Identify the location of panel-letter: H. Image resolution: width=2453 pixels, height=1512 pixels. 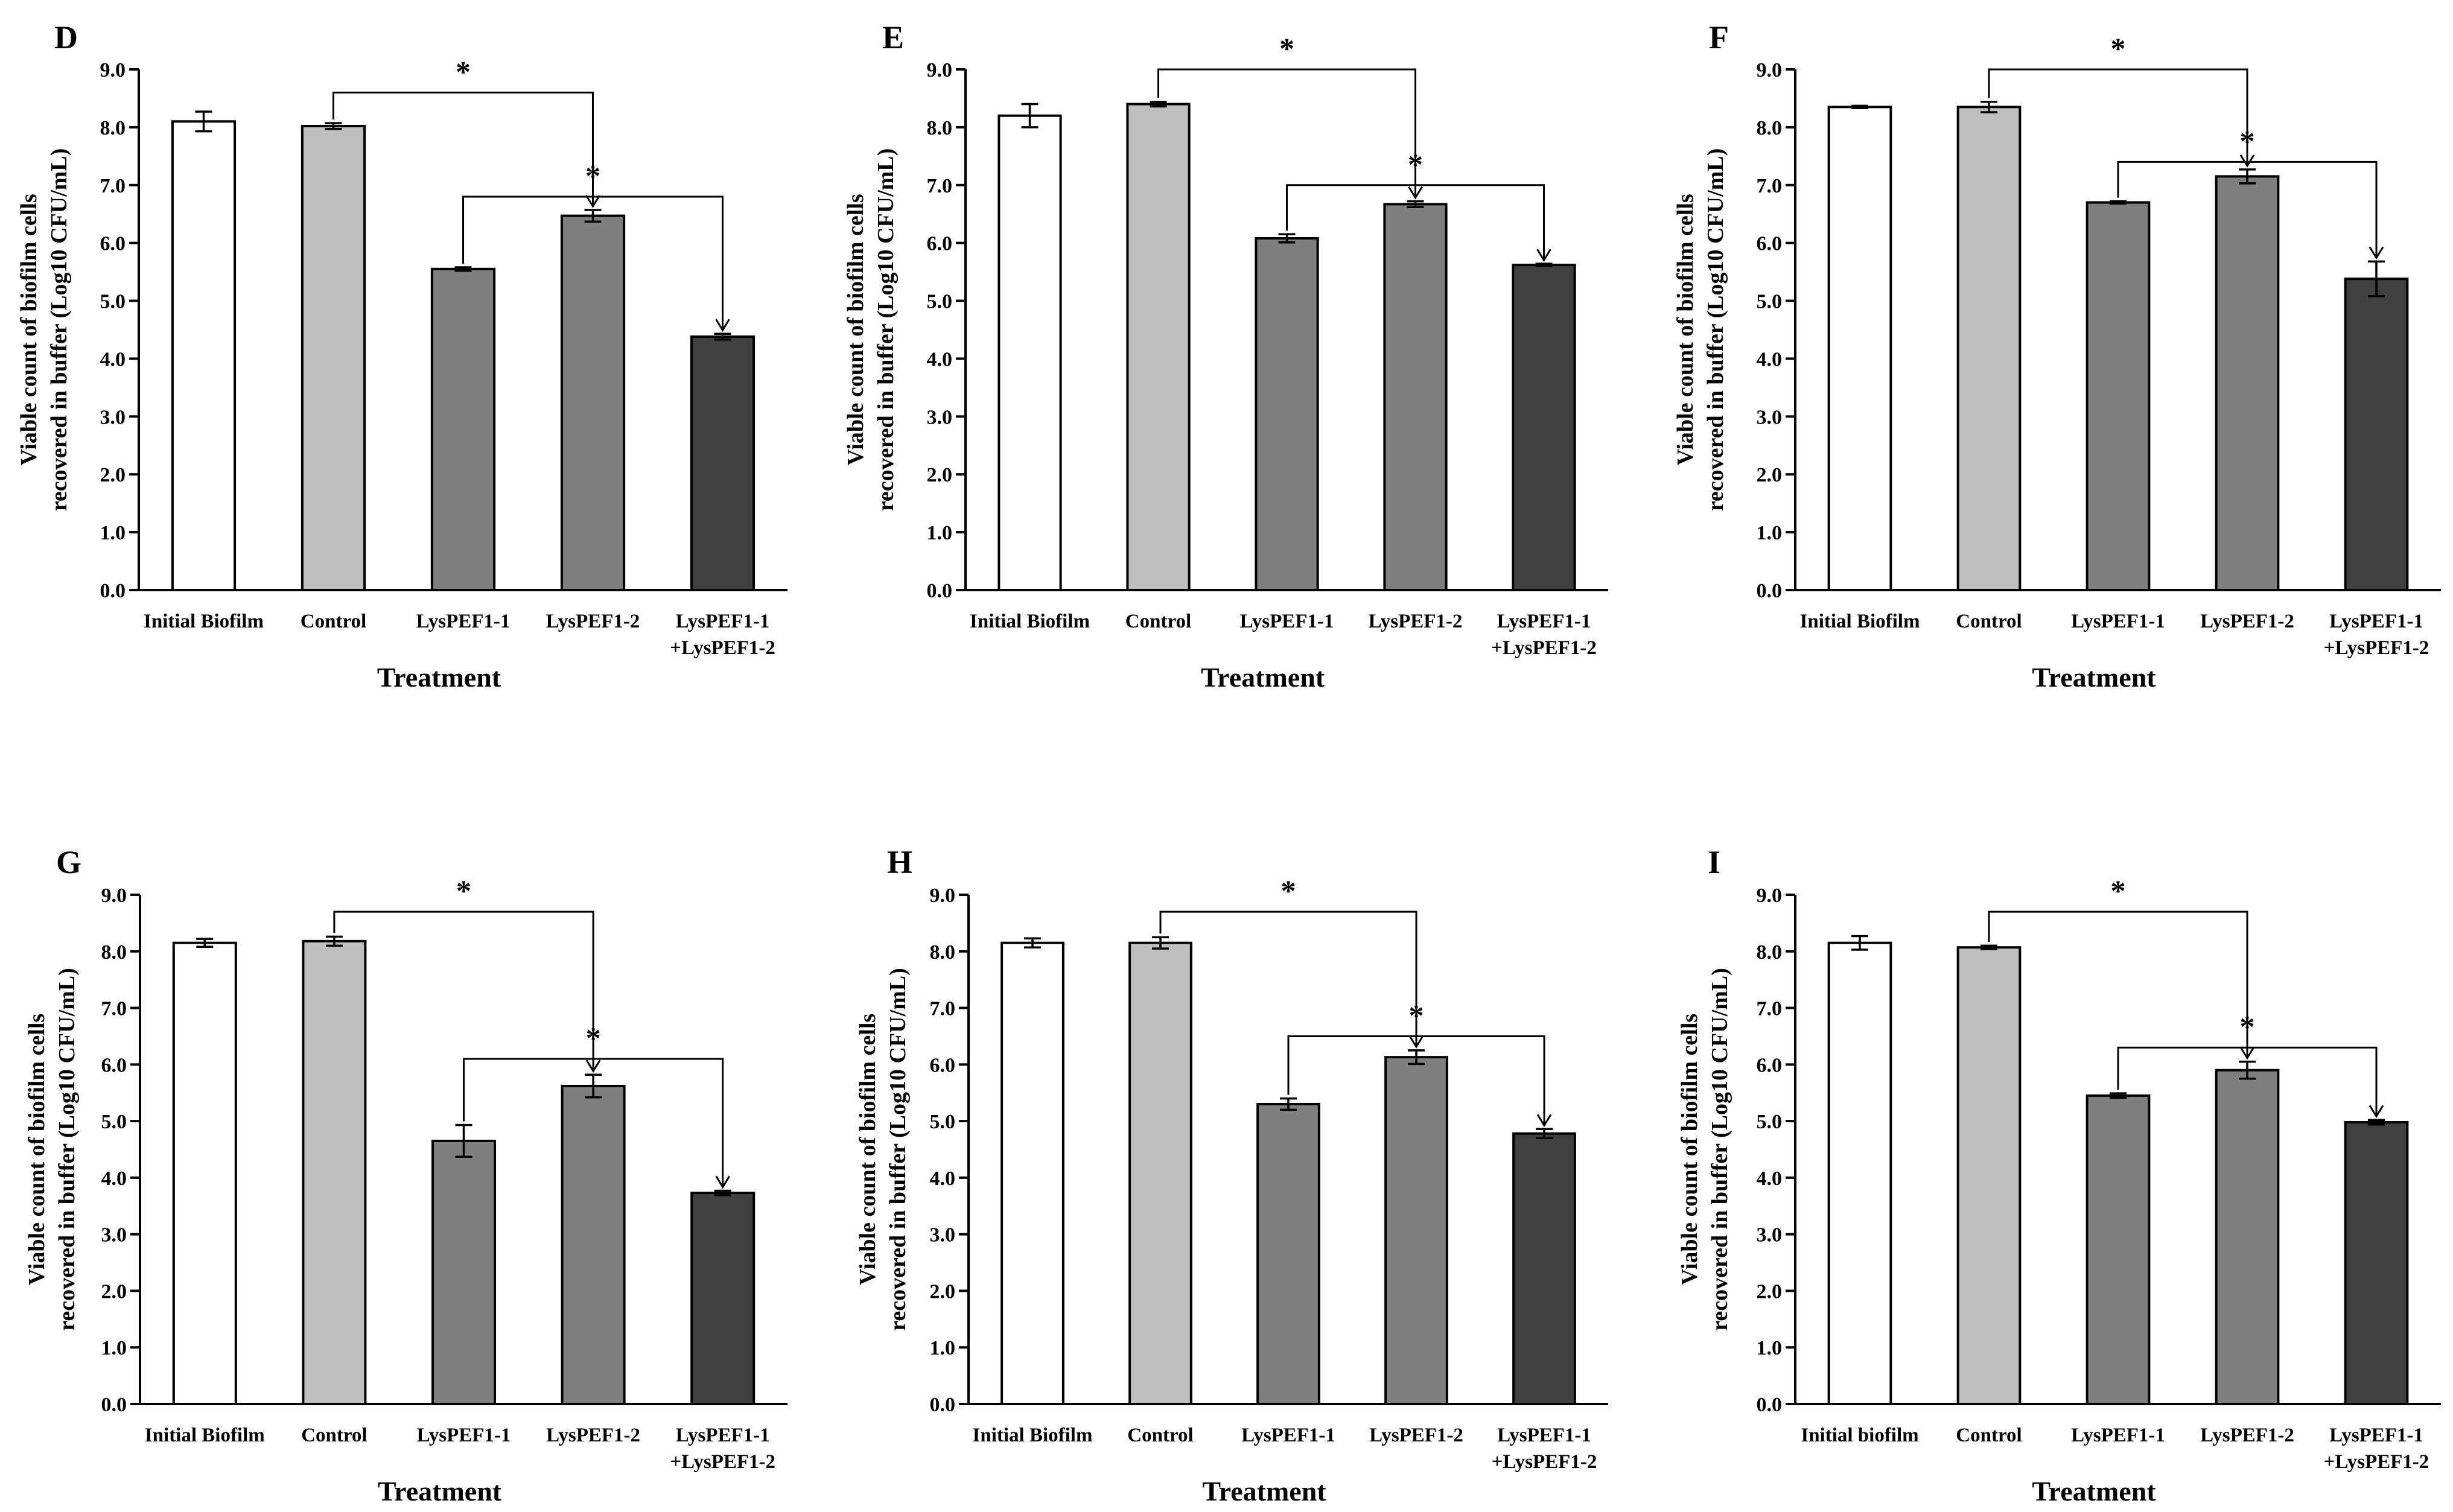
(900, 862).